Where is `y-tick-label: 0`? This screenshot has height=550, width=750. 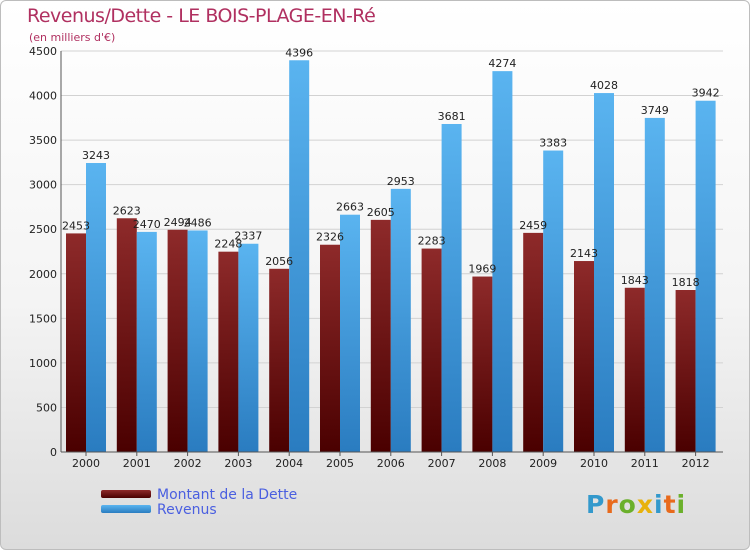 y-tick-label: 0 is located at coordinates (53, 452).